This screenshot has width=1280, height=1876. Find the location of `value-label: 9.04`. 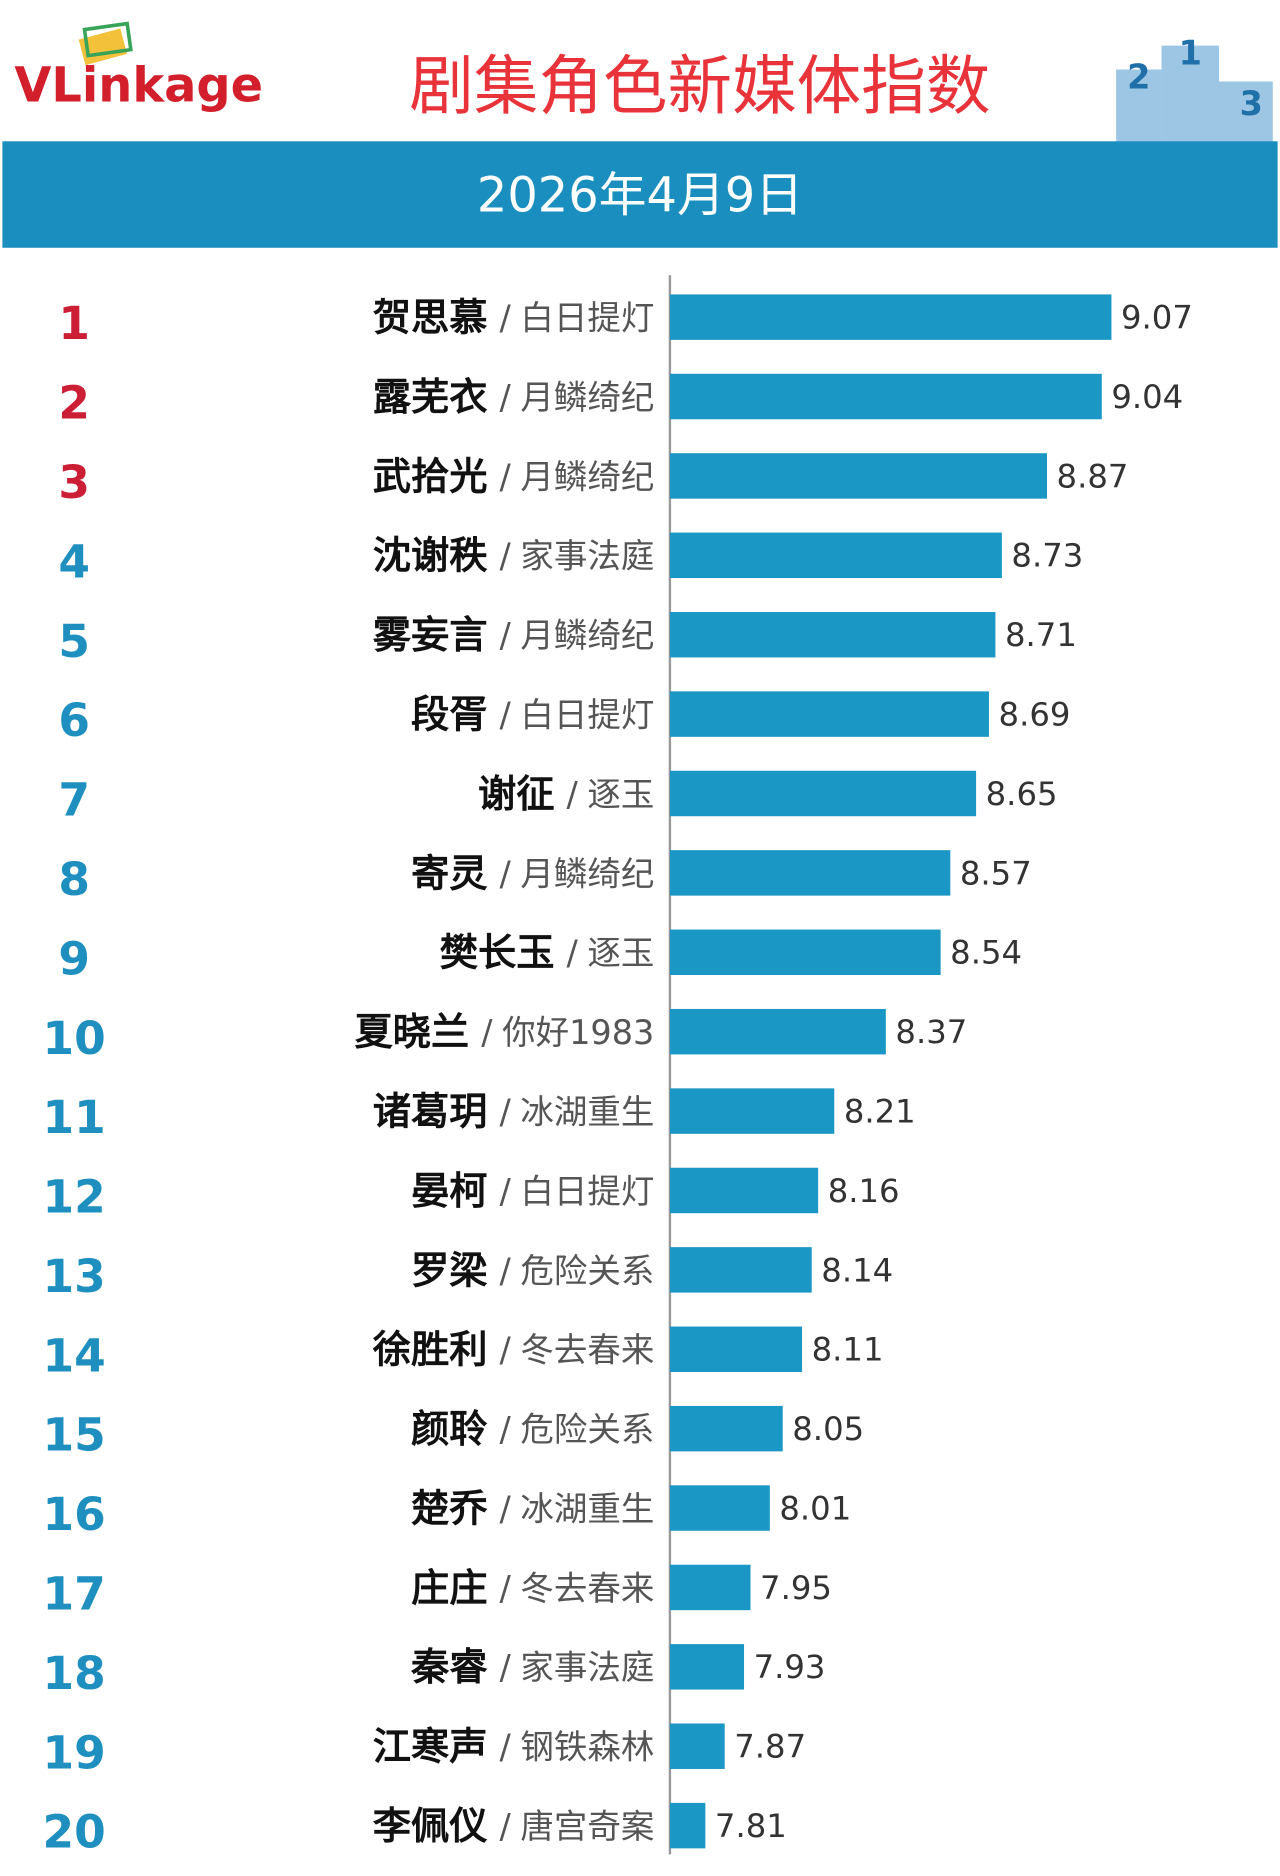

value-label: 9.04 is located at coordinates (1147, 397).